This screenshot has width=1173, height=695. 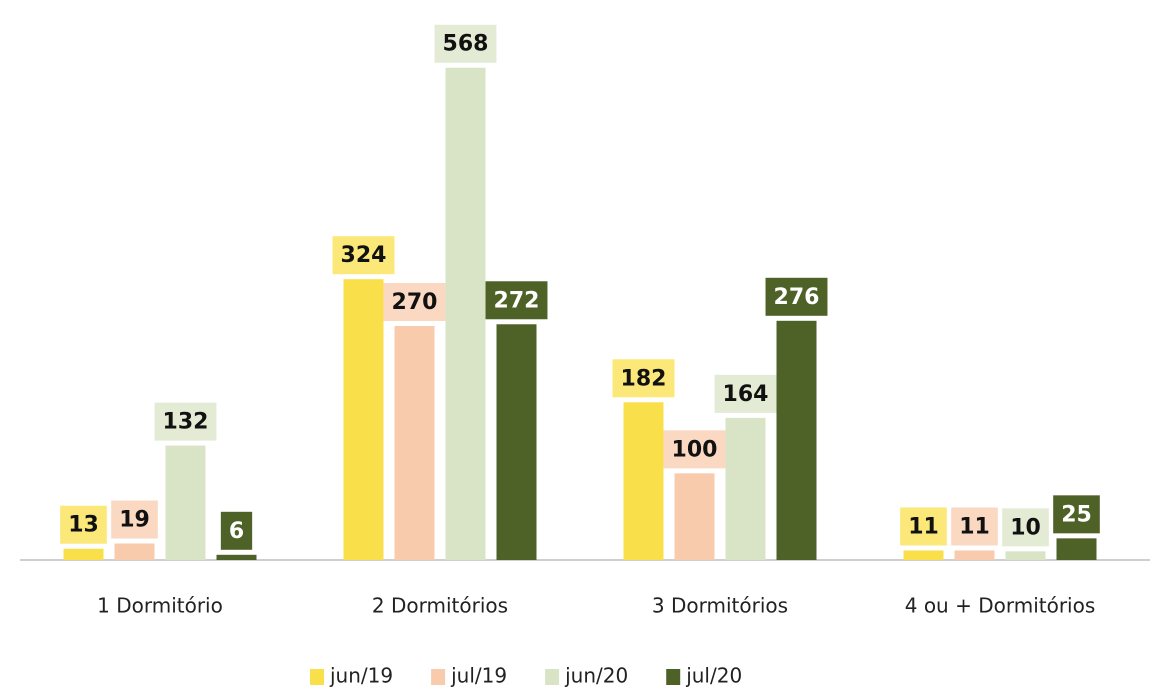 I want to click on x-tick-label: 4 ou + Dormitórios, so click(x=1000, y=606).